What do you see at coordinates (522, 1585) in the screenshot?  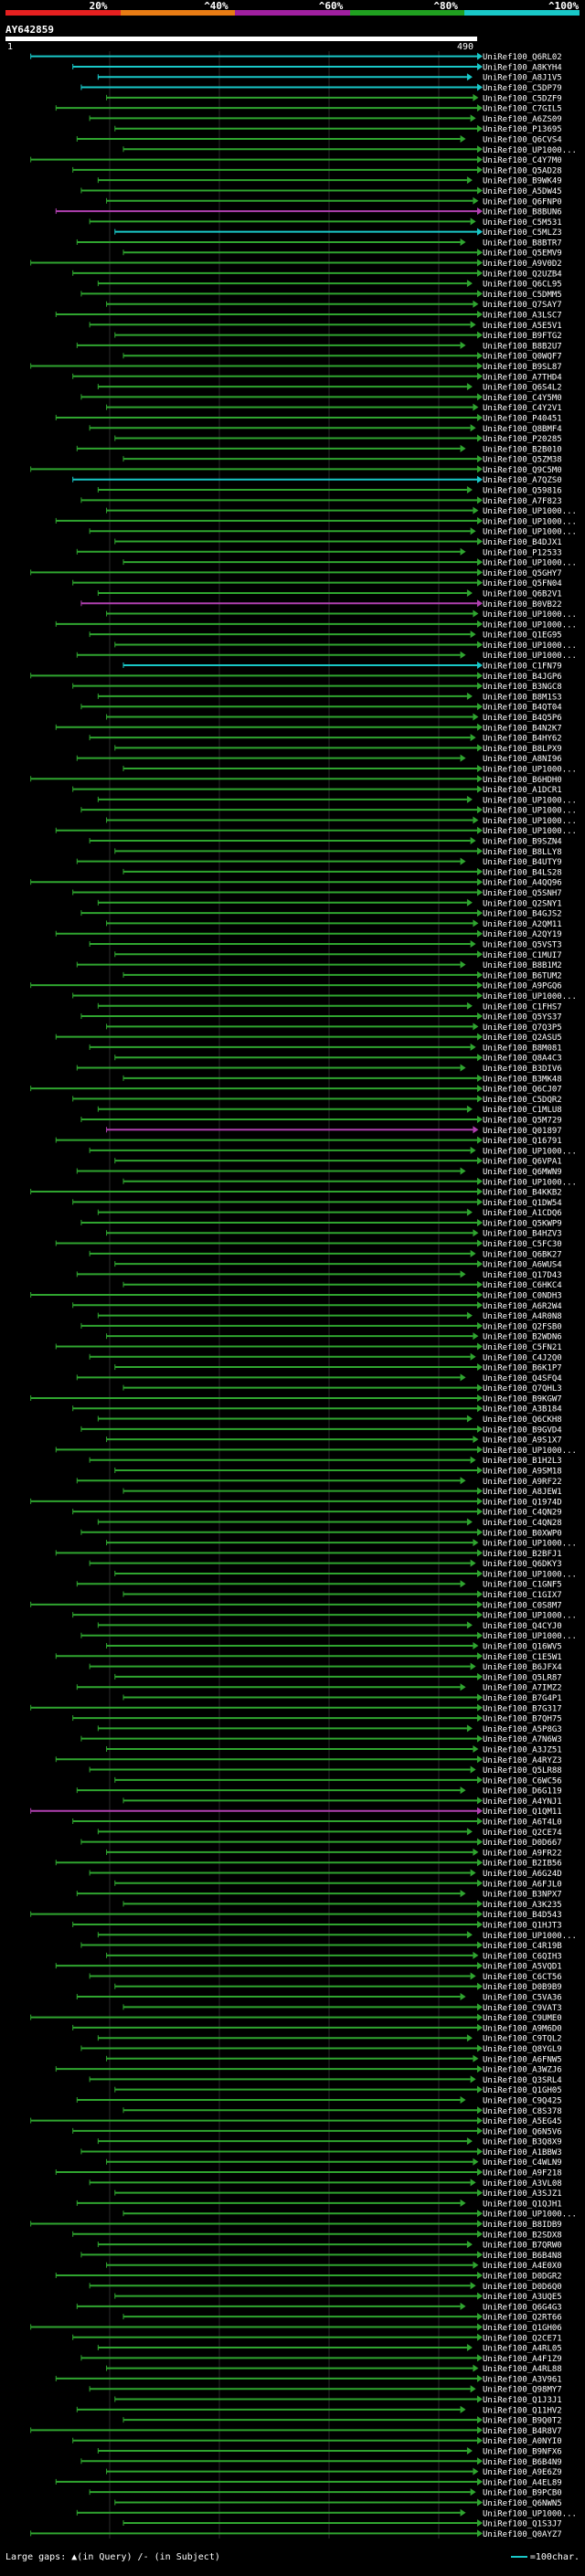 I see `hit-label: UniRef100_C1GNF5` at bounding box center [522, 1585].